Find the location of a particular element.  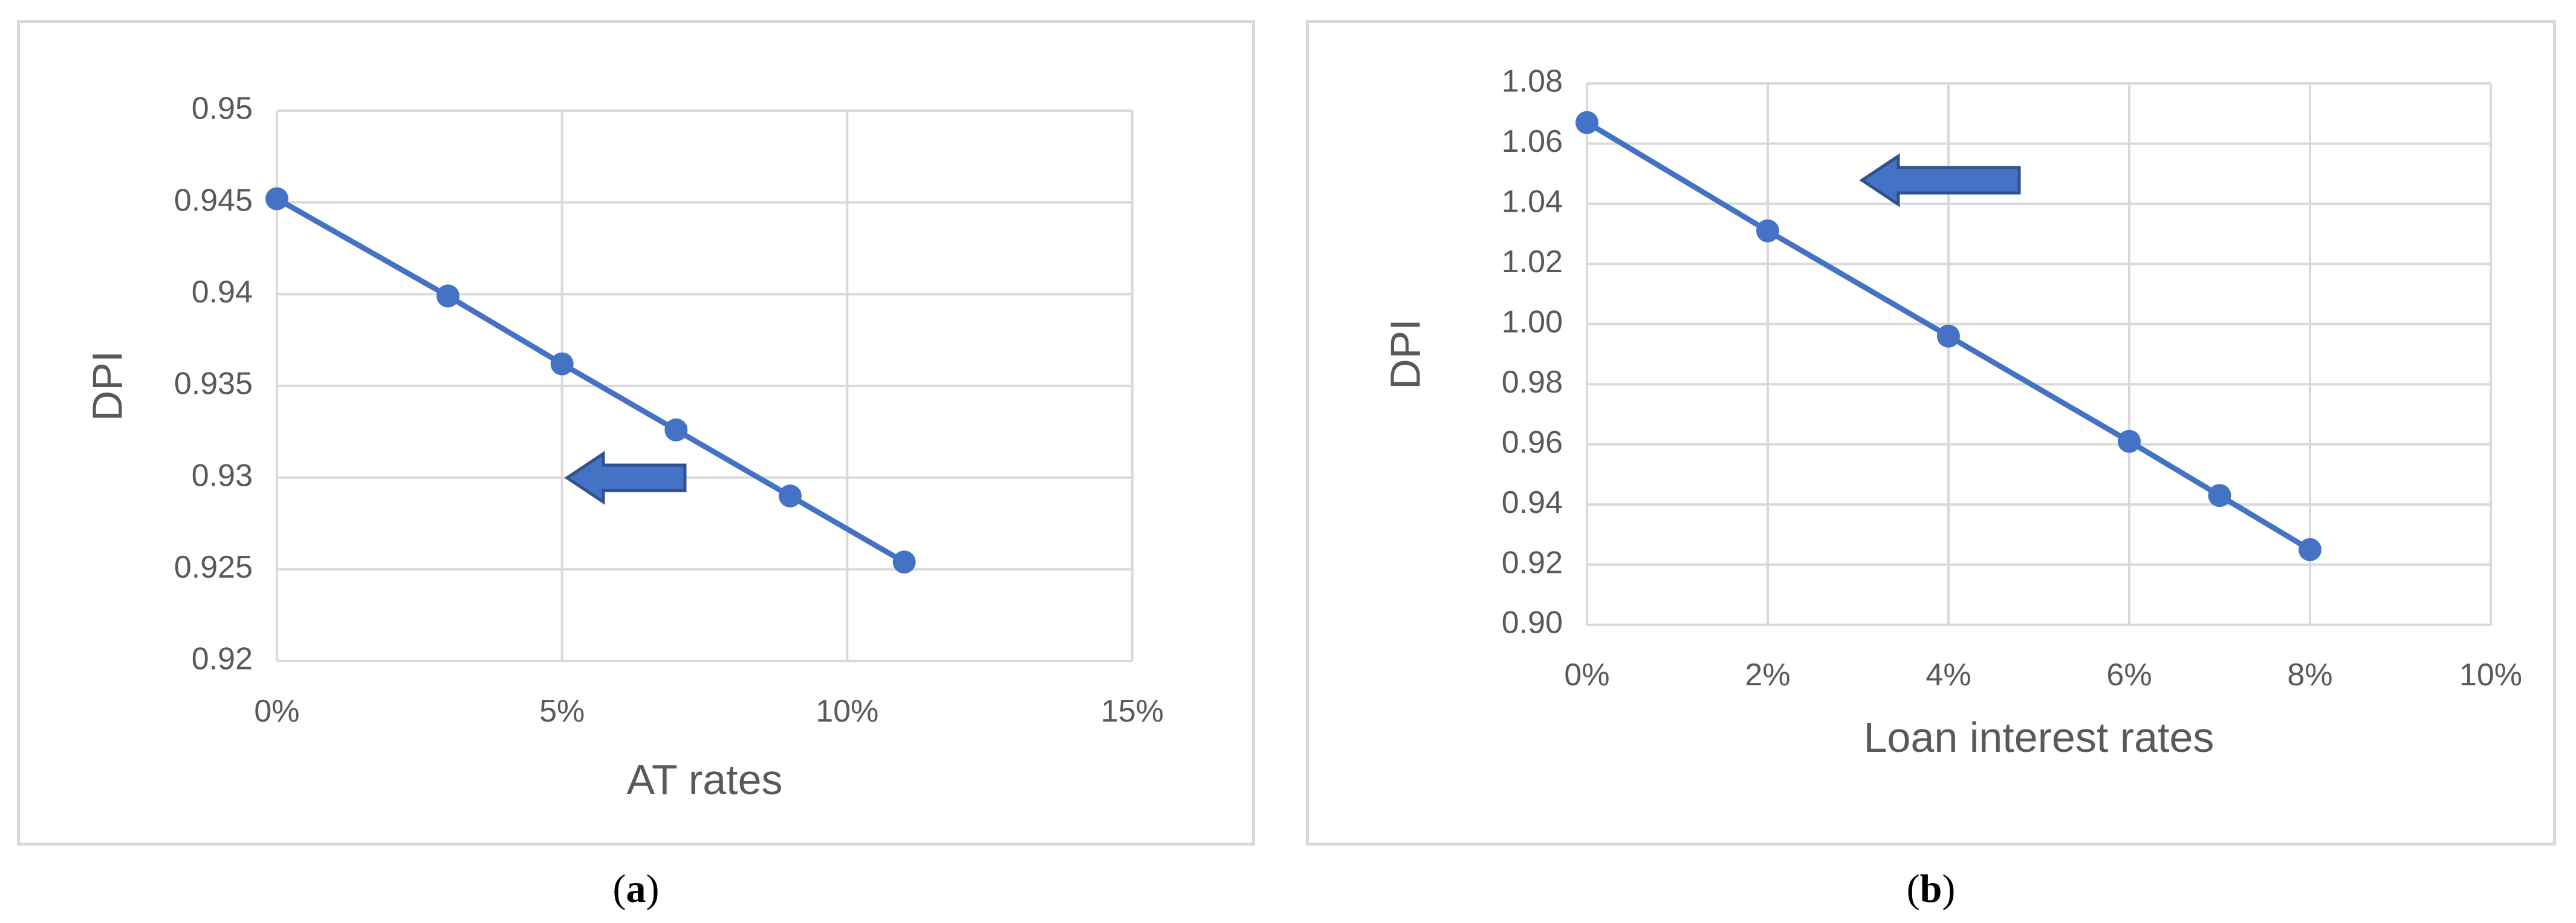

x-tick-label: 2% is located at coordinates (1768, 675).